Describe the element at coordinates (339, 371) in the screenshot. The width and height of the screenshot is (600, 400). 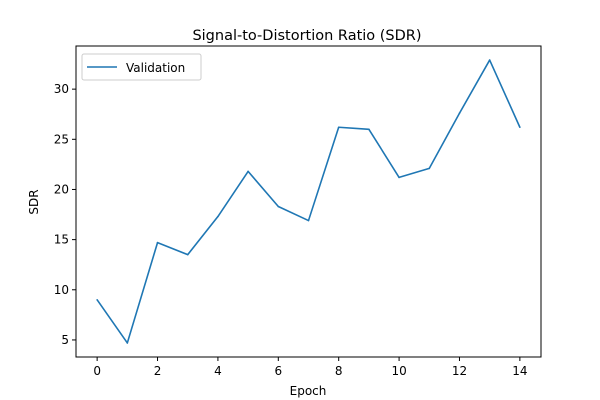
I see `x-tick-label: 8` at that location.